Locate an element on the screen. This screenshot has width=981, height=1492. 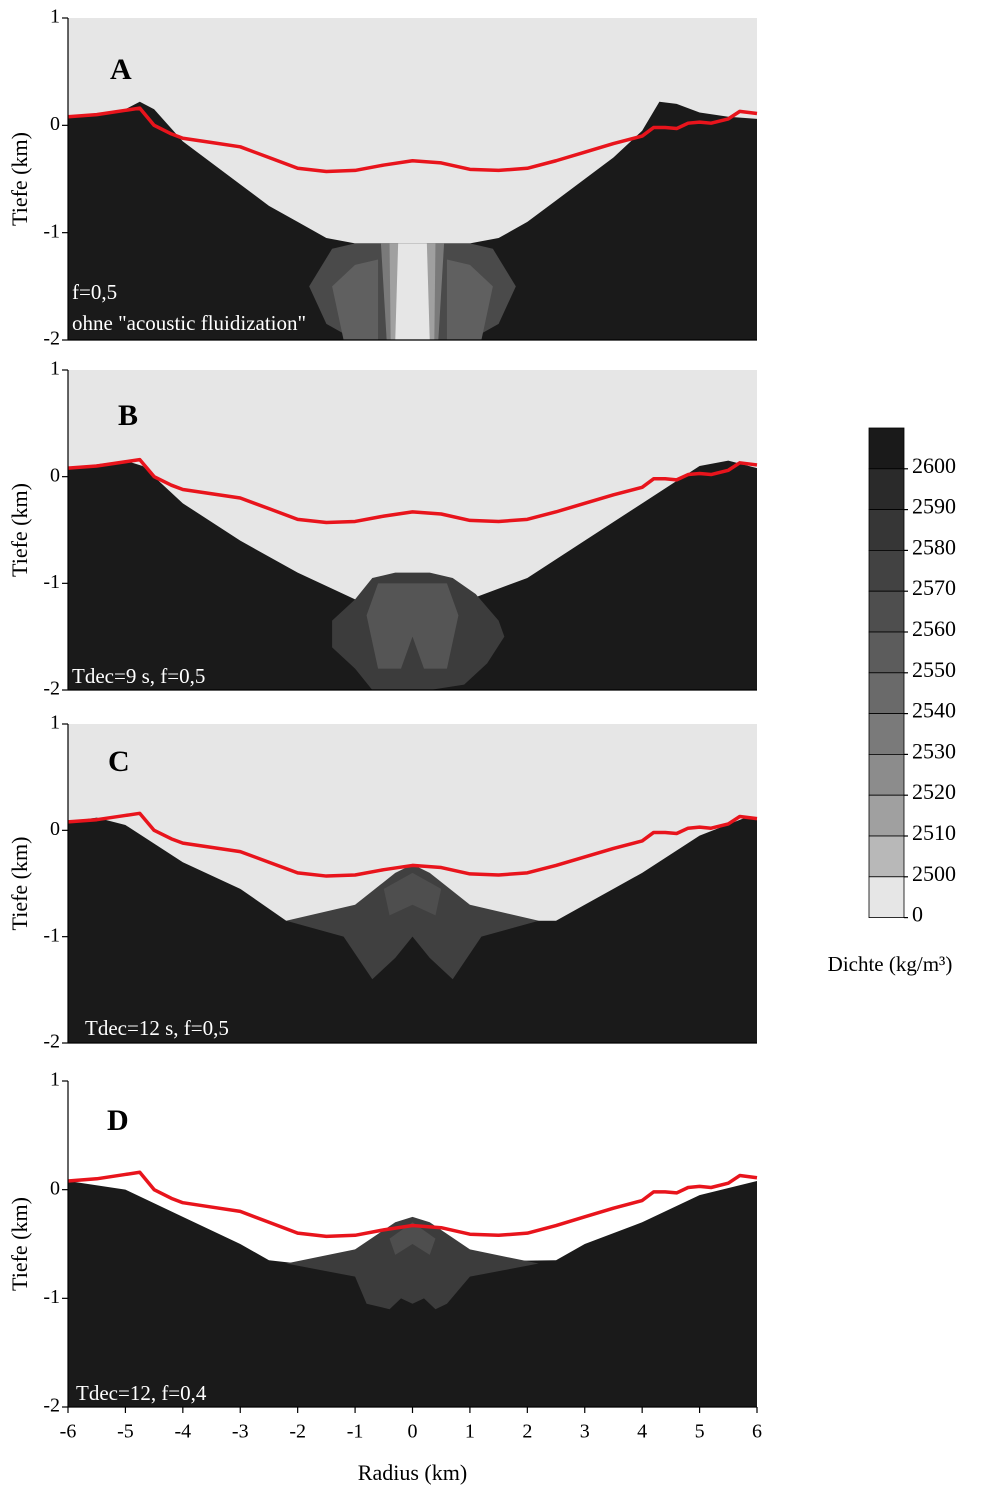
colorbar-tick-label: 2510 is located at coordinates (934, 832).